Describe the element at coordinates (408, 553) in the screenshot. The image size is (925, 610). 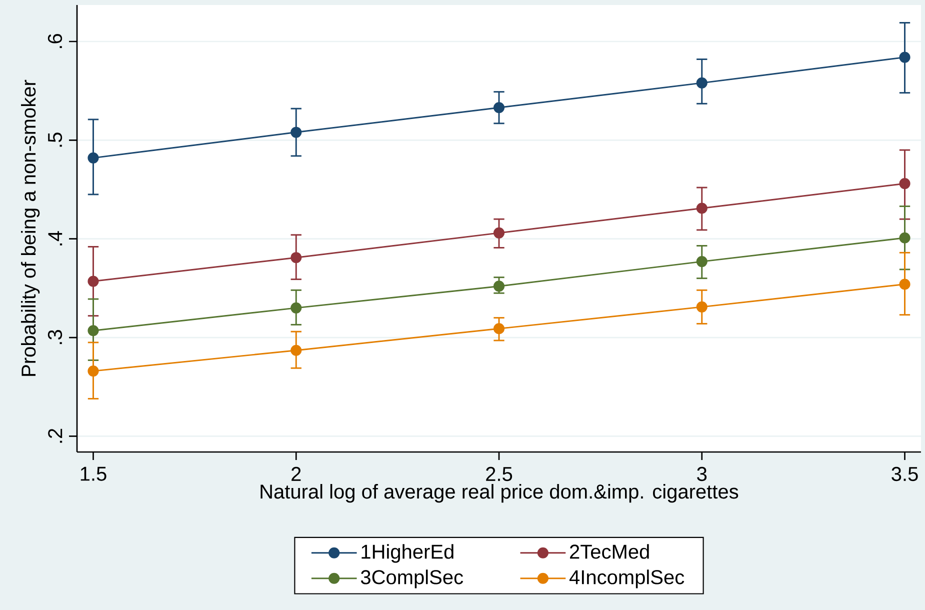
I see `legend-label: 1HigherEd` at that location.